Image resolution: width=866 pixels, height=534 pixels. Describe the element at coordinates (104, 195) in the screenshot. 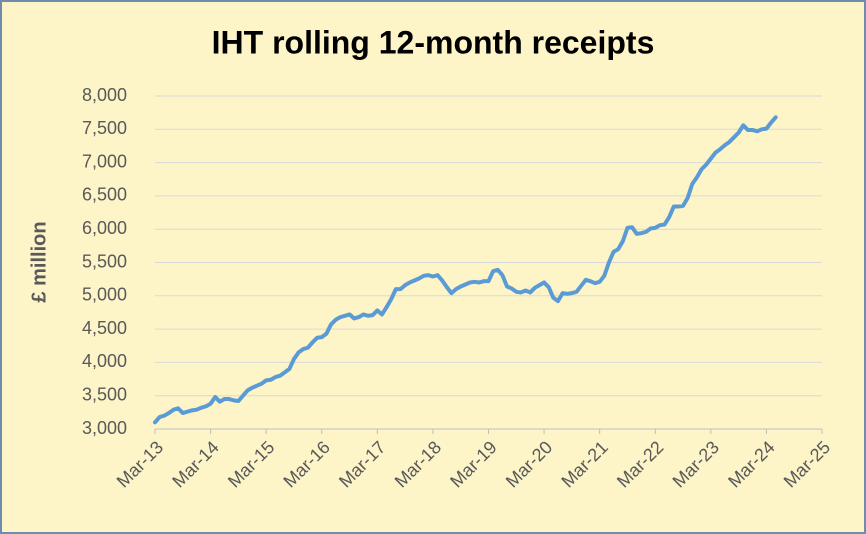

I see `y-tick-label: 6,500` at that location.